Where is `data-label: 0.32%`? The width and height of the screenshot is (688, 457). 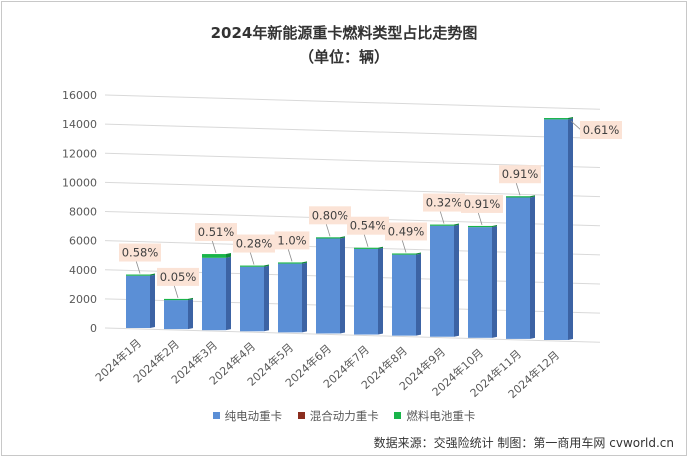 data-label: 0.32% is located at coordinates (444, 203).